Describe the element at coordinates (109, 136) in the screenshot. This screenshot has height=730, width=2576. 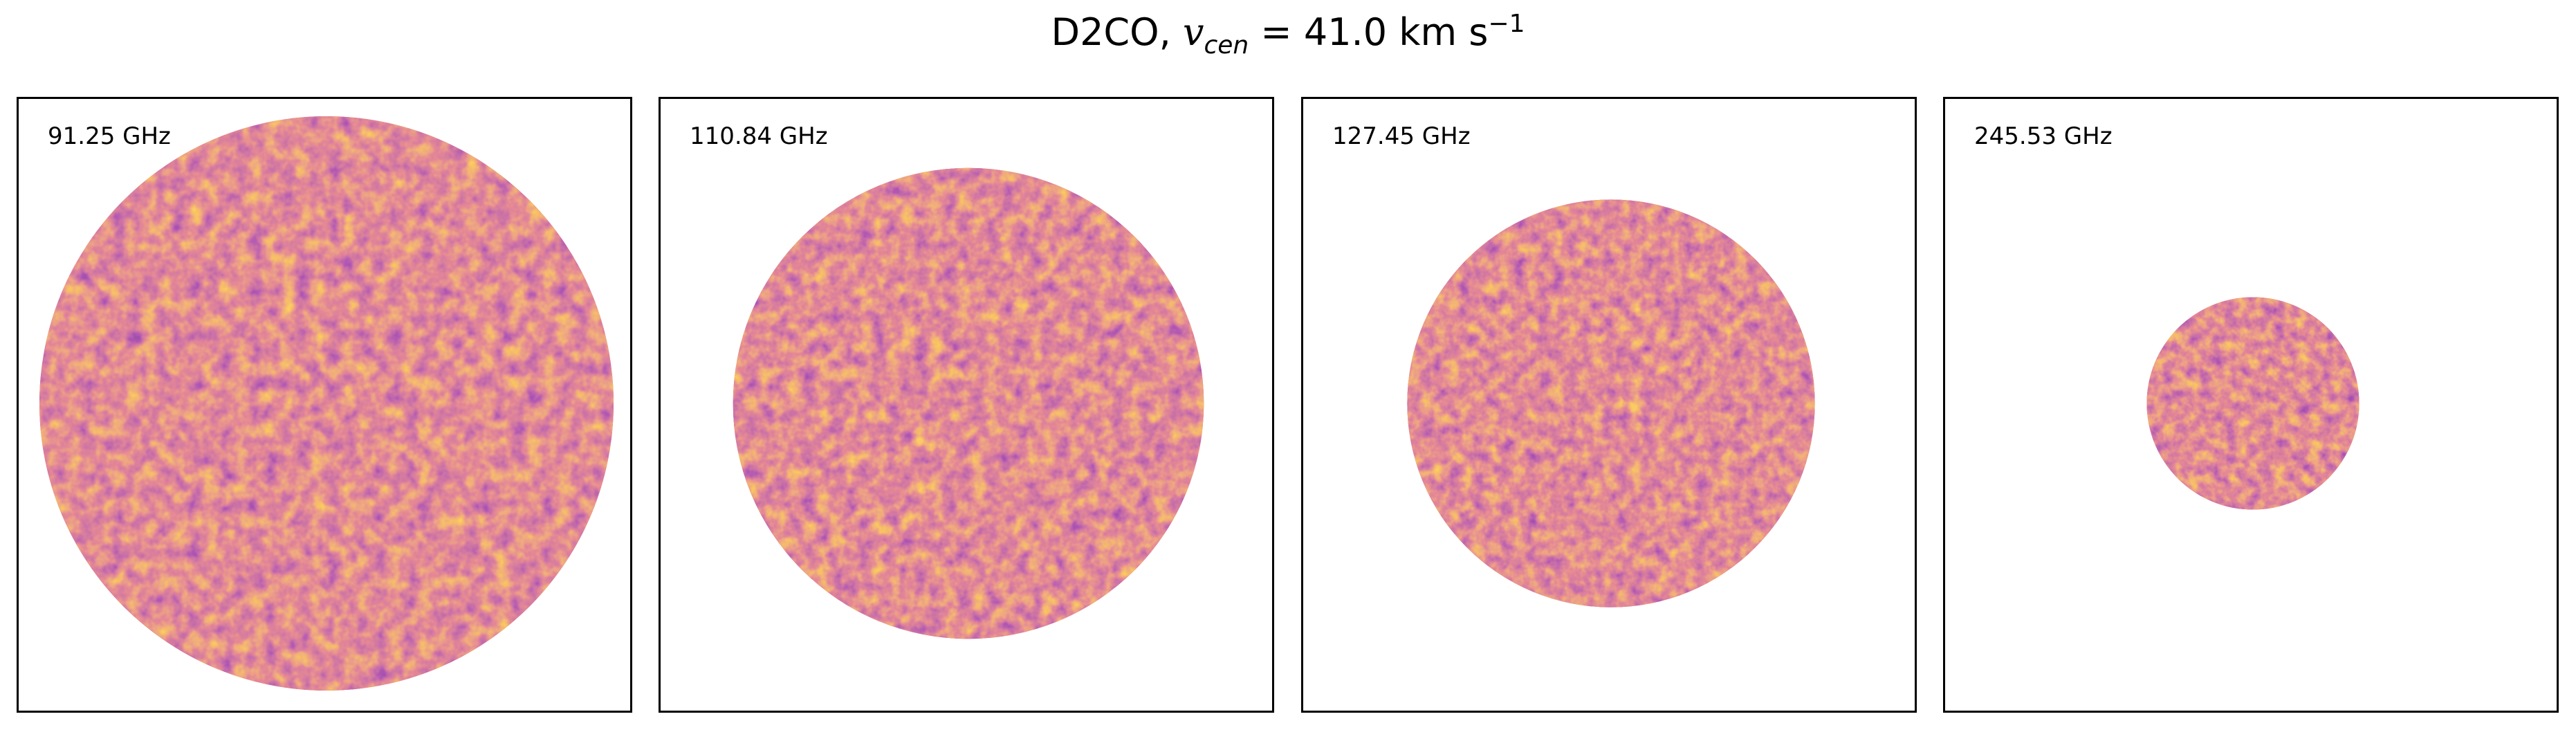
I see `panel-frequency-label: 91.25 GHz` at that location.